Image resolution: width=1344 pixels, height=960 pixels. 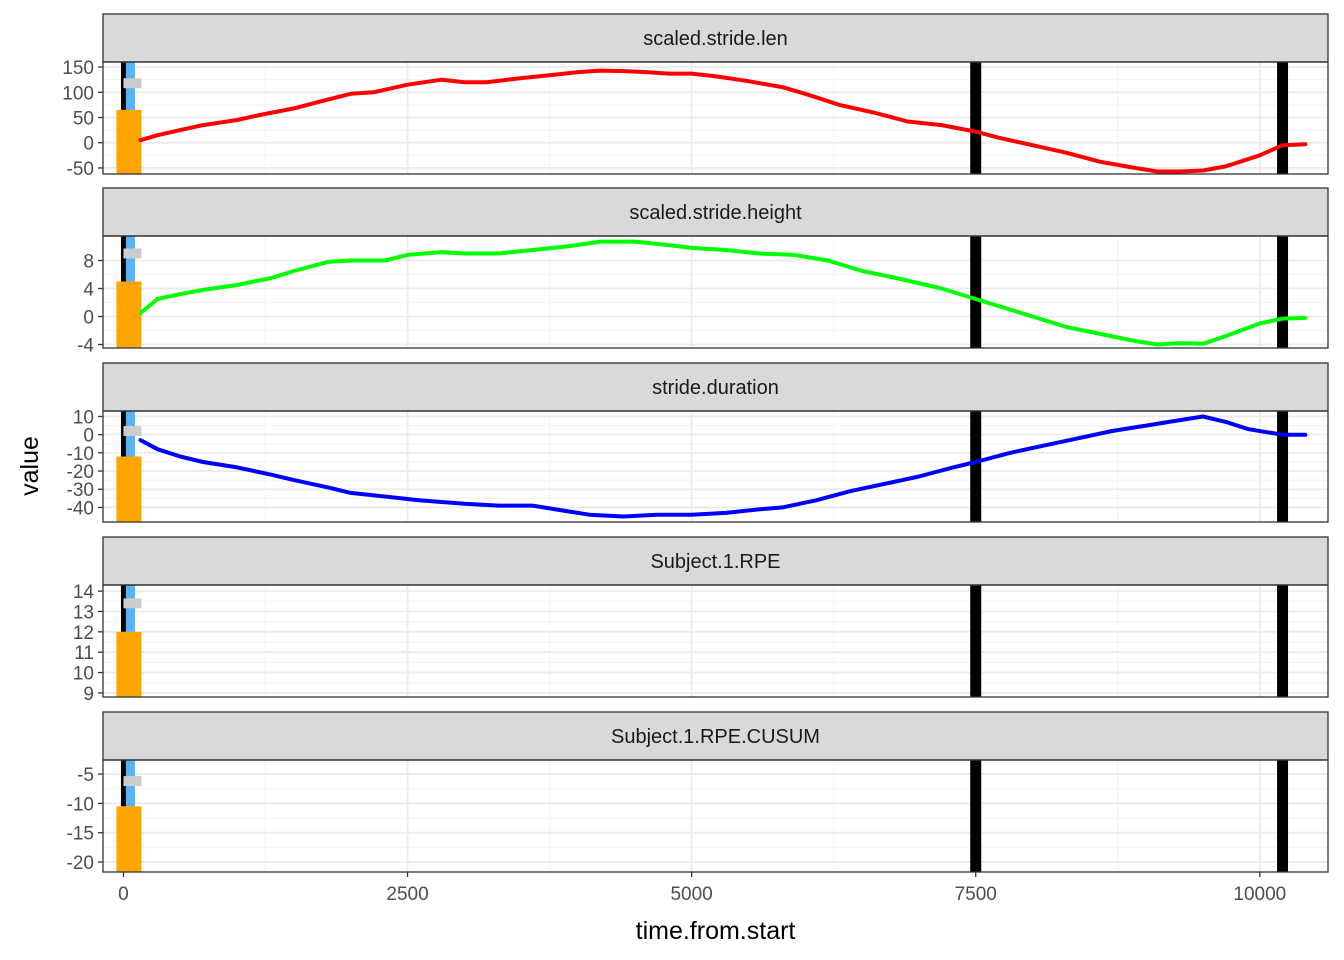 I want to click on y-tick-label: 11, so click(x=84, y=653).